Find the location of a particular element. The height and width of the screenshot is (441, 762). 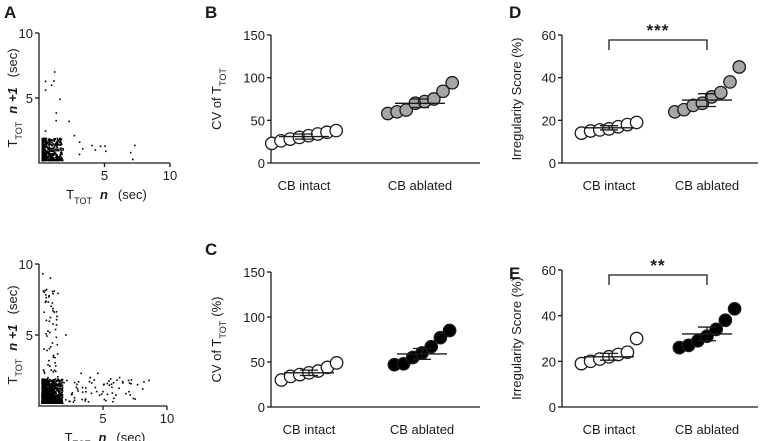

y-tick-label: 5 is located at coordinates (29, 98).